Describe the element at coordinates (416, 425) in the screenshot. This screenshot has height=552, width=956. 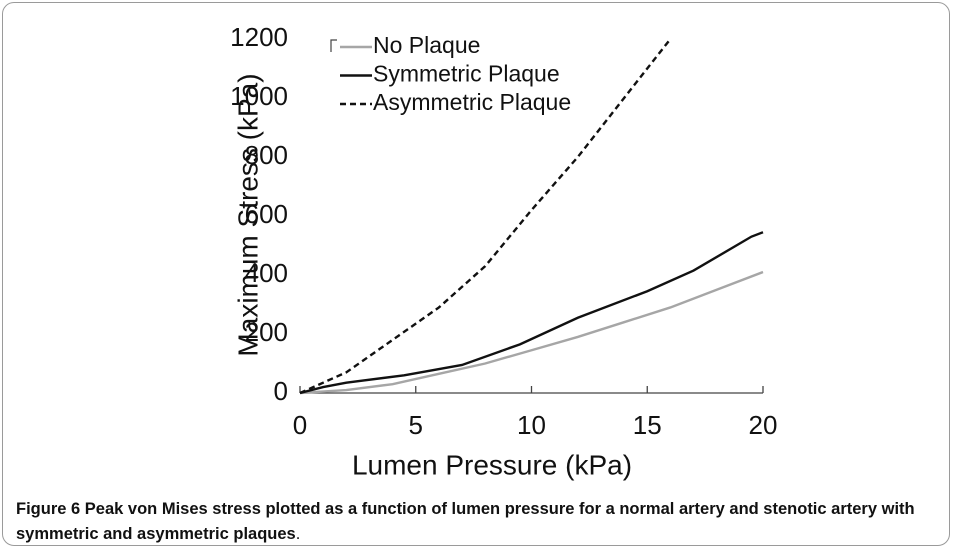
I see `x-tick-label: 5` at that location.